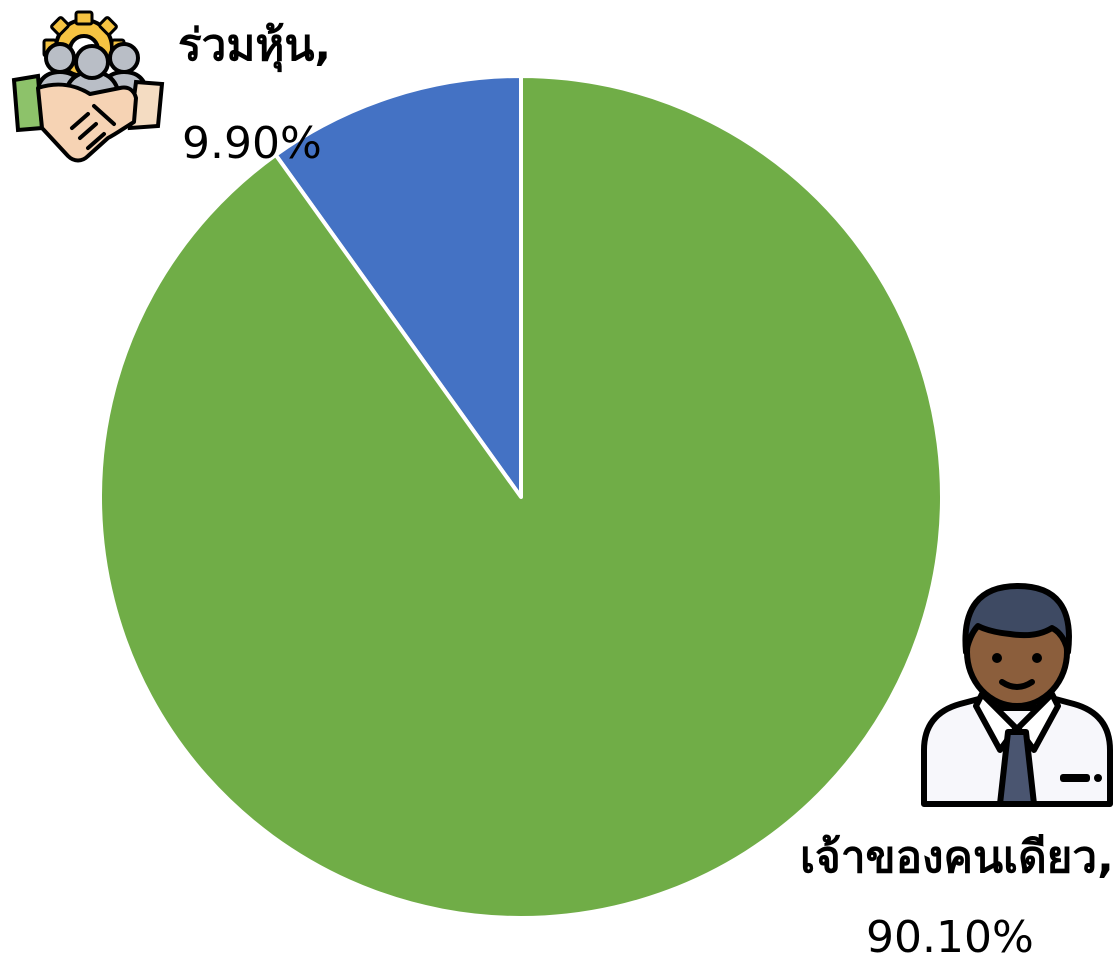  I want to click on slice-label-partnership: ร่วมหุ้น,, so click(255, 45).